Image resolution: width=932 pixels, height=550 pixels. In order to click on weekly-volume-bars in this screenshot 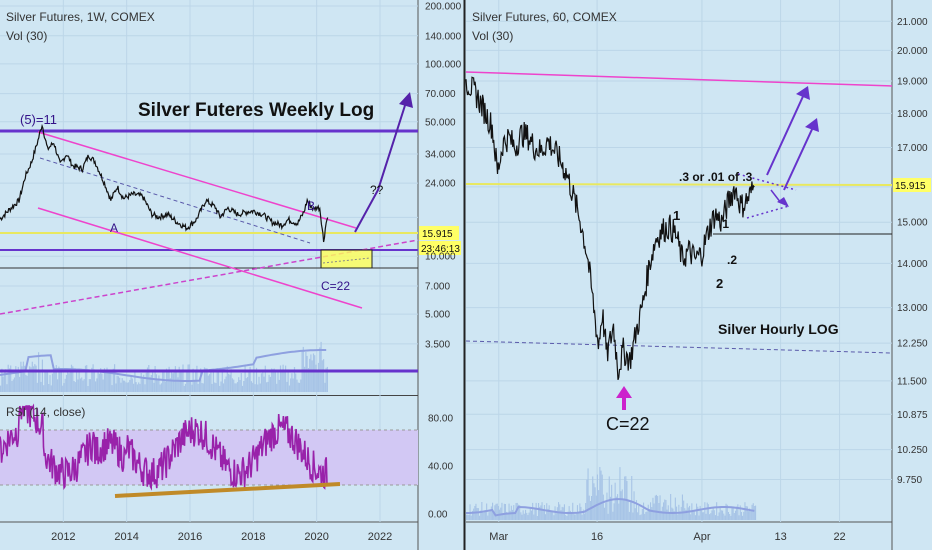, I will do `click(164, 366)`.